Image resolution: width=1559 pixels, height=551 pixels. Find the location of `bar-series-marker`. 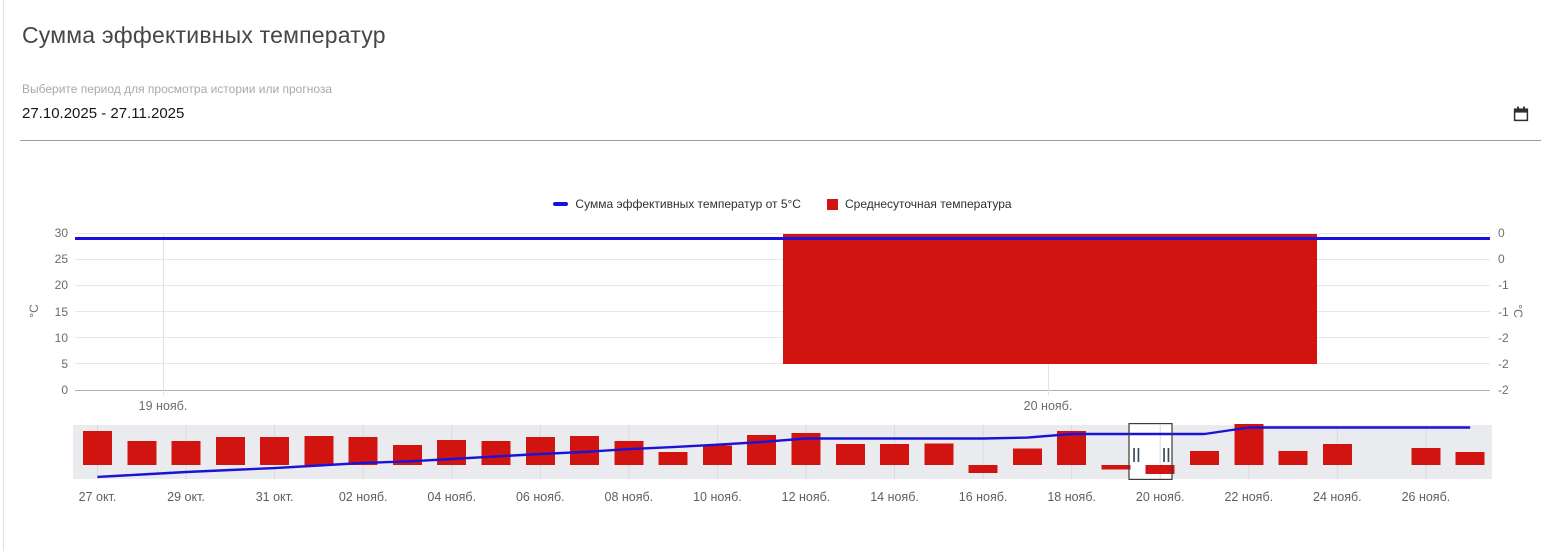

bar-series-marker is located at coordinates (832, 204).